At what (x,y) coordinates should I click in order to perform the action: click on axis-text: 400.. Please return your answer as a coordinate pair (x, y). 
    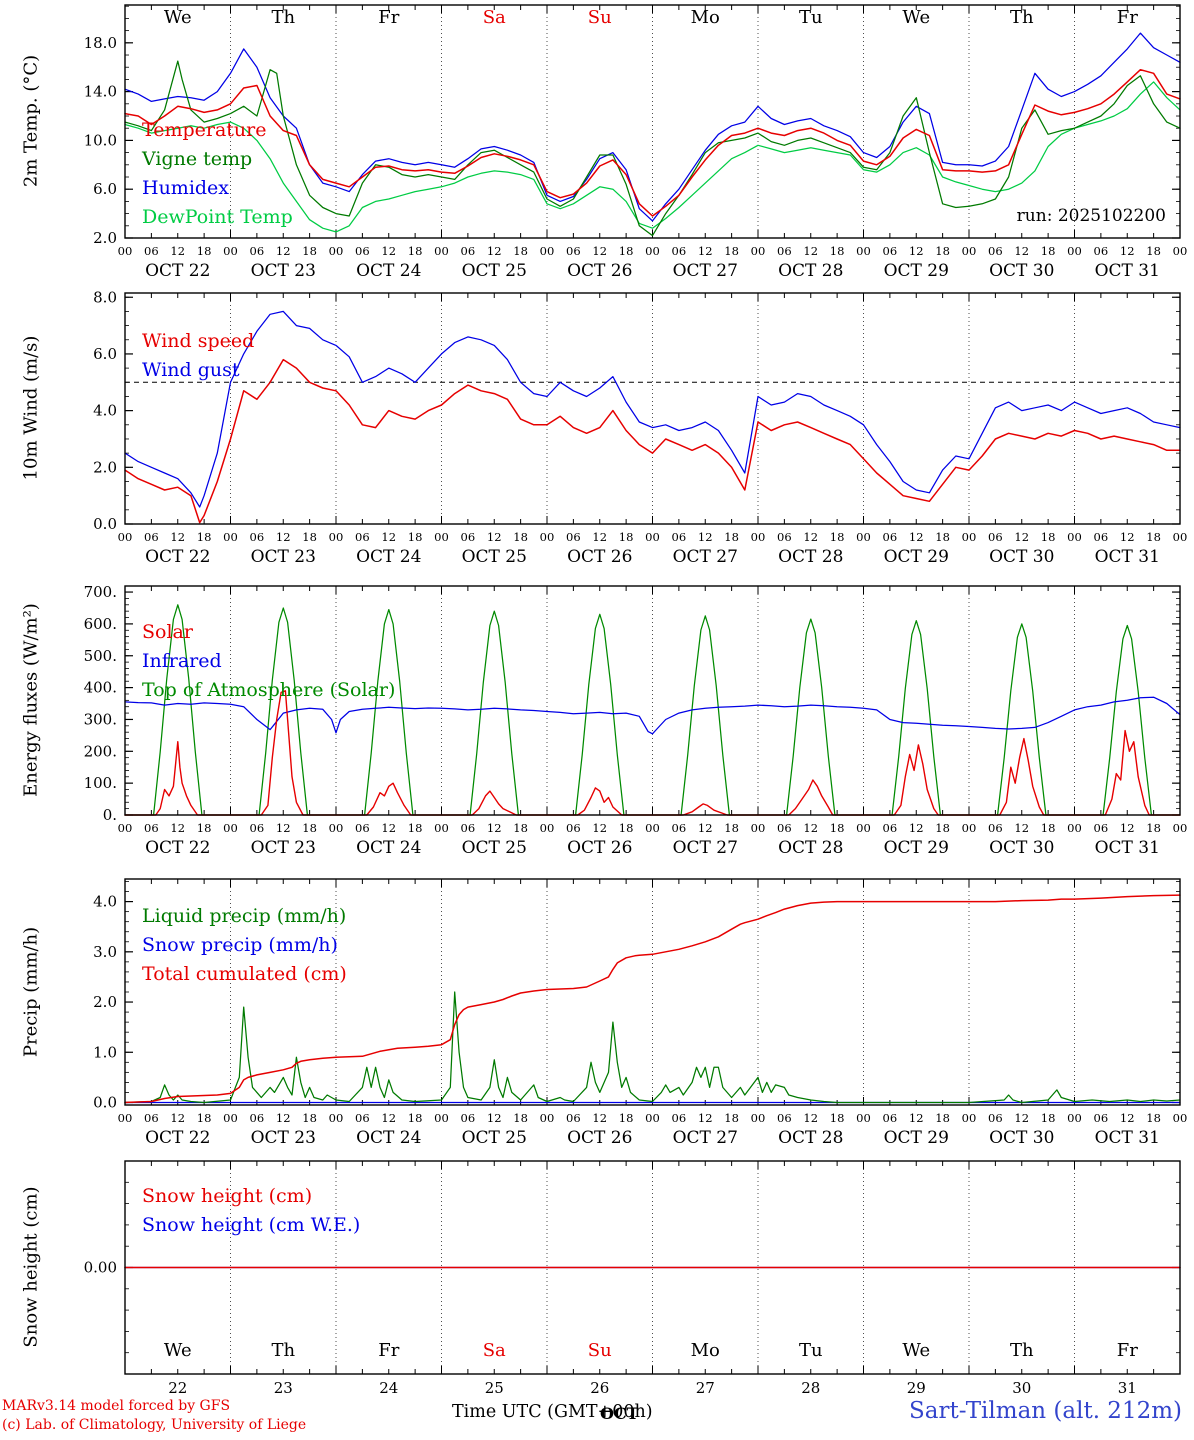
    Looking at the image, I should click on (100, 688).